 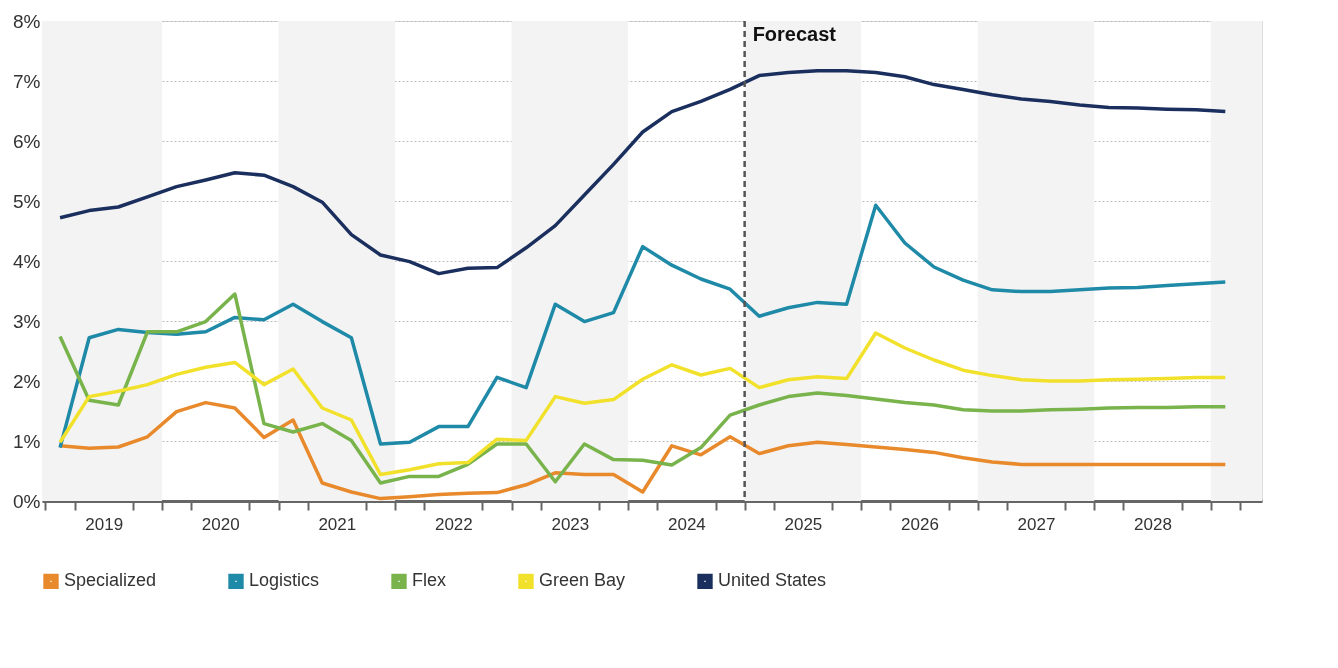 What do you see at coordinates (920, 524) in the screenshot?
I see `x-tick-label: 2026` at bounding box center [920, 524].